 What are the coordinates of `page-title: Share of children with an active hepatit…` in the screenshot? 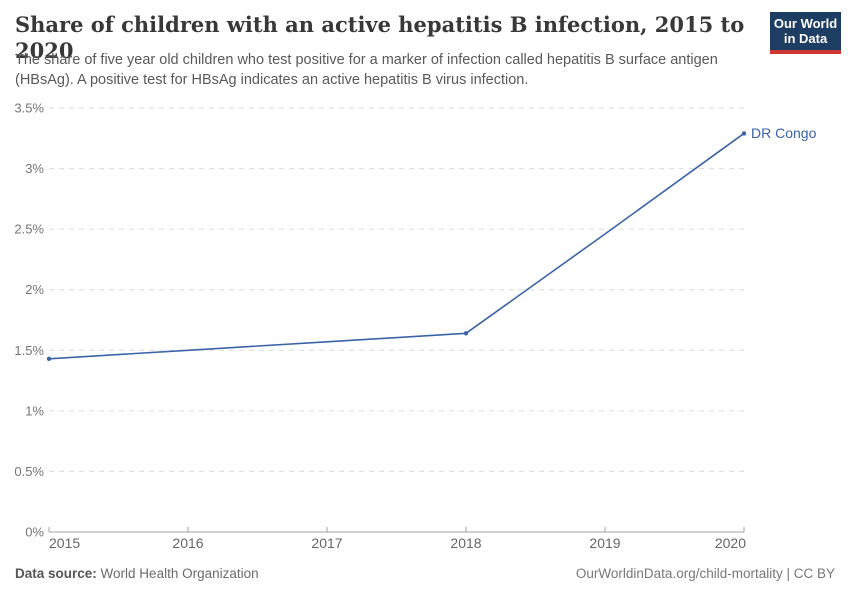 It's located at (380, 38).